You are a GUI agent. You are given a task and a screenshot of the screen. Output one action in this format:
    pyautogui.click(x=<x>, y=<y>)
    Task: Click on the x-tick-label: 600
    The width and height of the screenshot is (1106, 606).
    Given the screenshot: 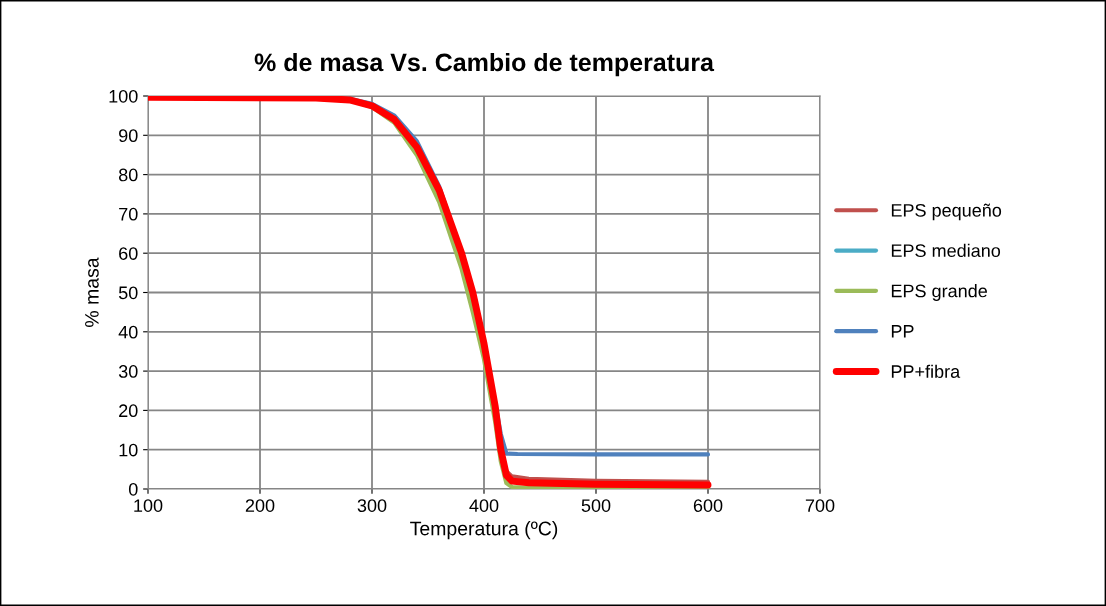 What is the action you would take?
    pyautogui.click(x=708, y=505)
    